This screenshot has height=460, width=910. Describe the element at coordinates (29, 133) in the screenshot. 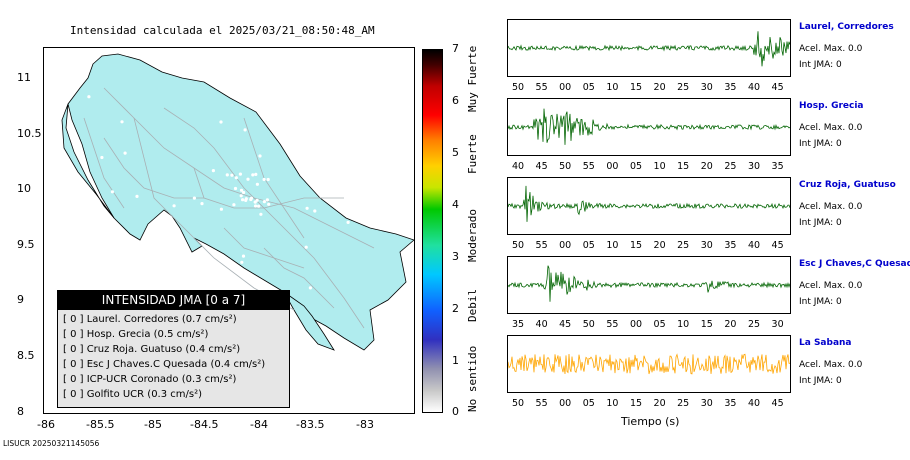

I see `y-tick: 10.5` at that location.